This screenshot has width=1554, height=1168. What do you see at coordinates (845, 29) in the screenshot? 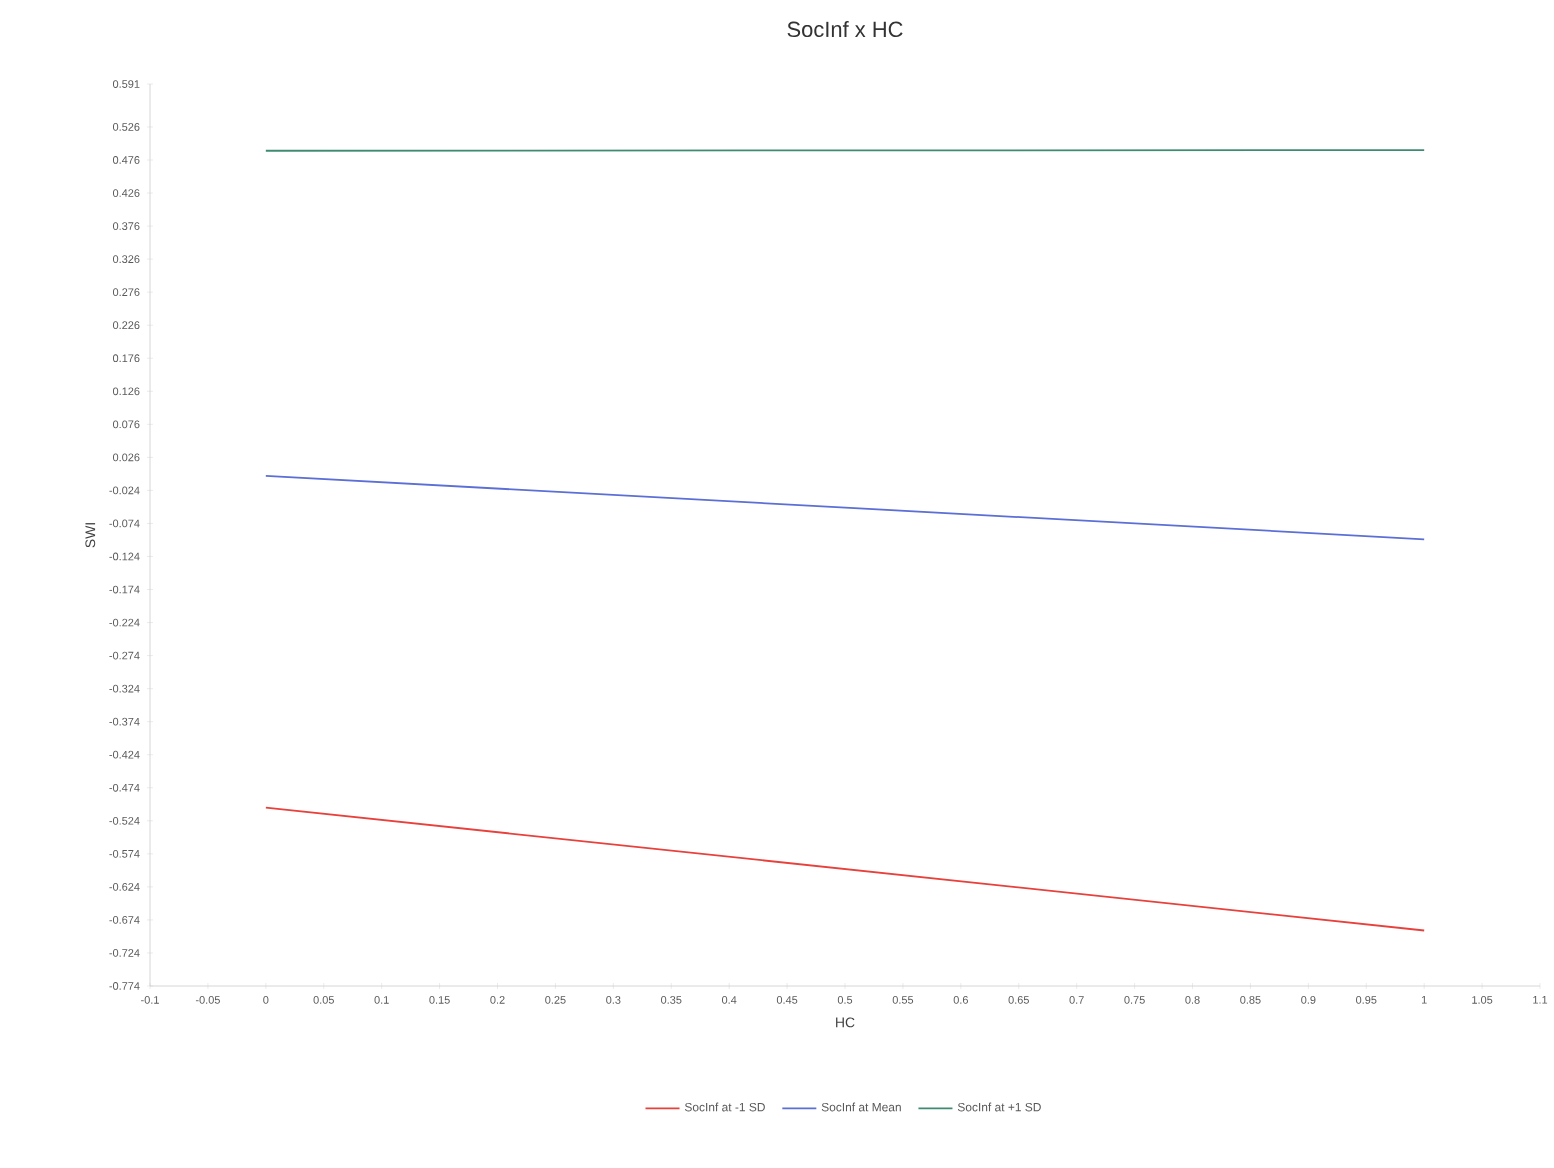
I see `chart-title: SocInf x HC` at bounding box center [845, 29].